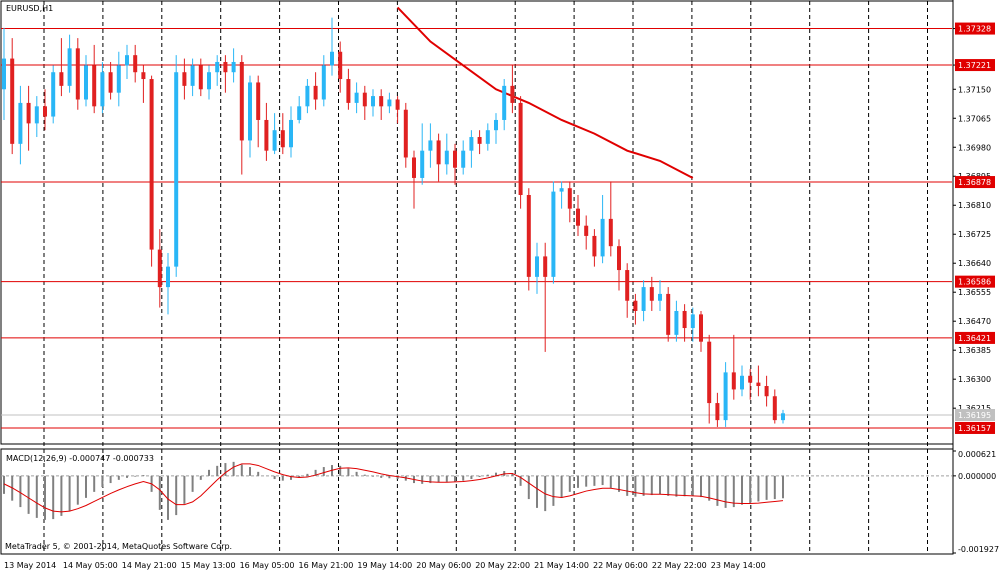  What do you see at coordinates (974, 234) in the screenshot?
I see `price-axis-label: 1.36725` at bounding box center [974, 234].